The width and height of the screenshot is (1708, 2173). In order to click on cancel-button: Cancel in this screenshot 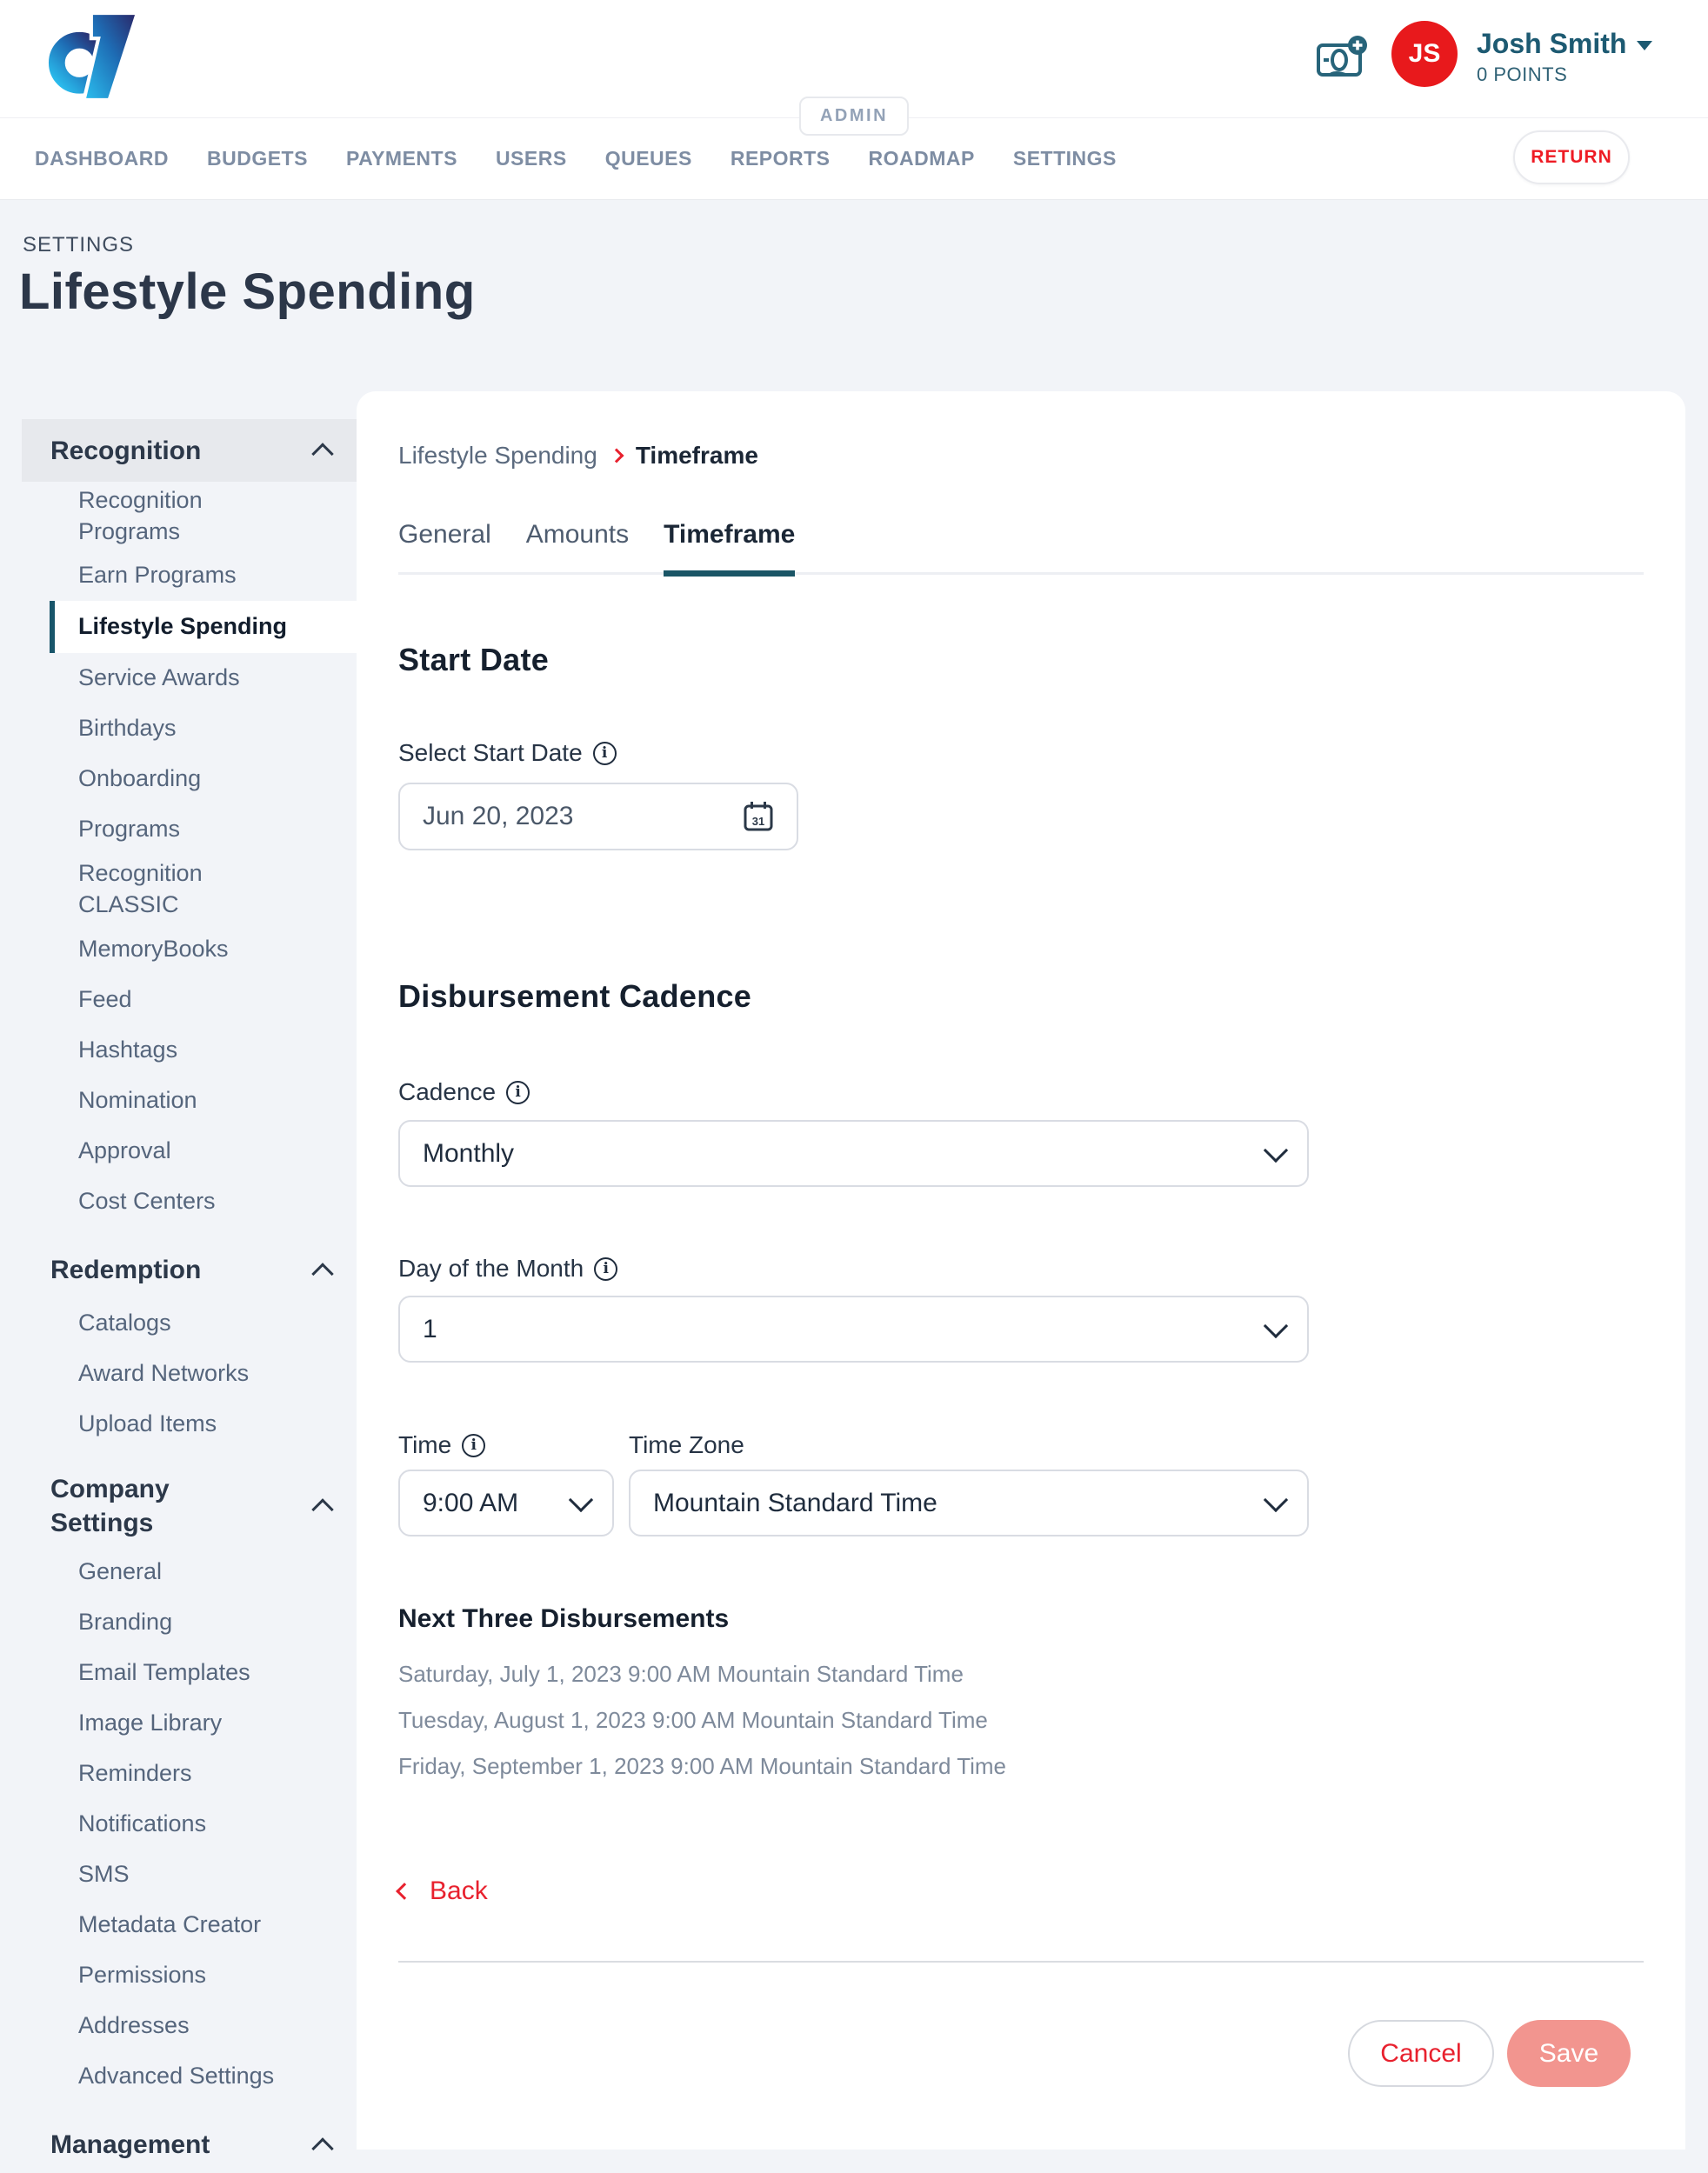, I will do `click(1421, 2053)`.